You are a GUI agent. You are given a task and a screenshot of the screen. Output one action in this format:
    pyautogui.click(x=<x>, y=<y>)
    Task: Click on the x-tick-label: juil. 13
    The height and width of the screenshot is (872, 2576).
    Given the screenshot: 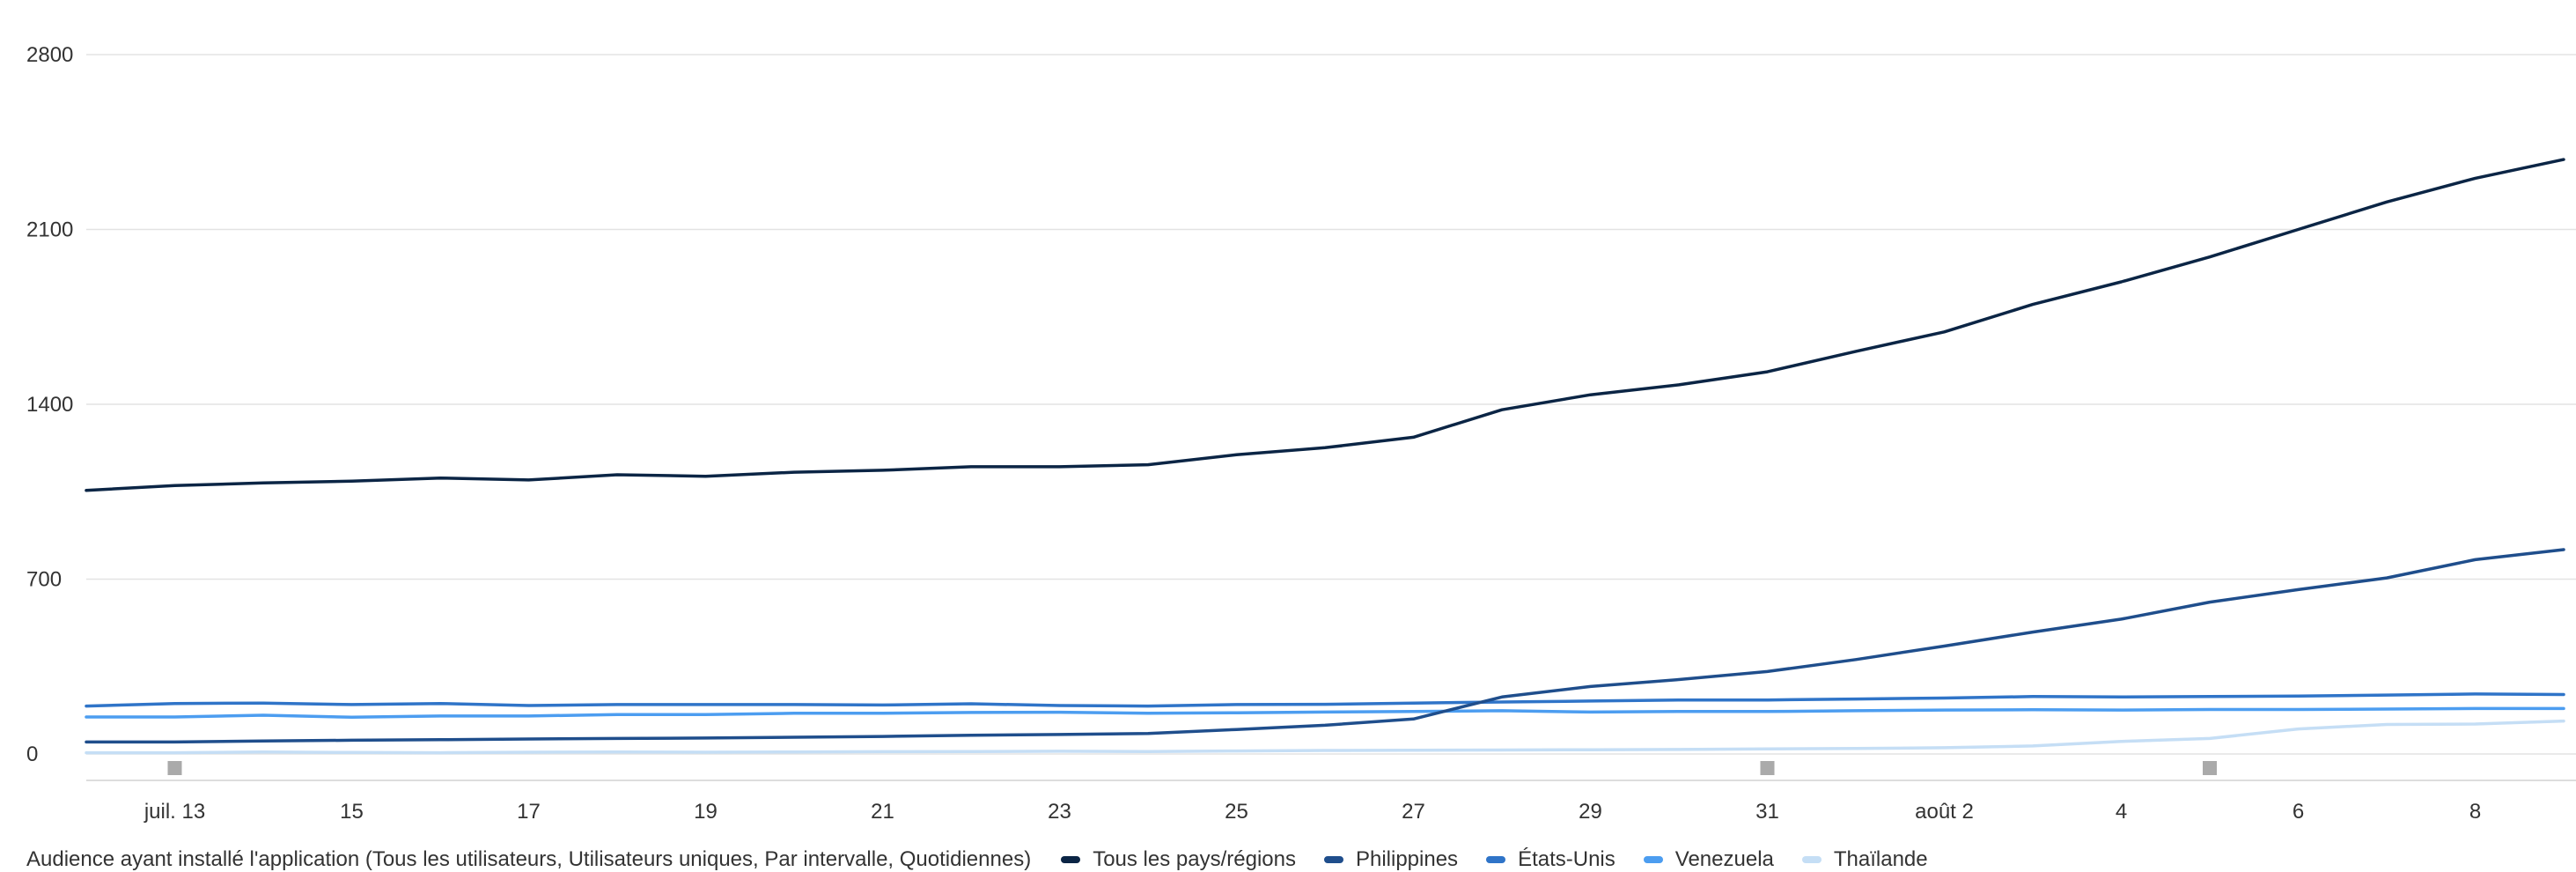 What is the action you would take?
    pyautogui.click(x=174, y=812)
    